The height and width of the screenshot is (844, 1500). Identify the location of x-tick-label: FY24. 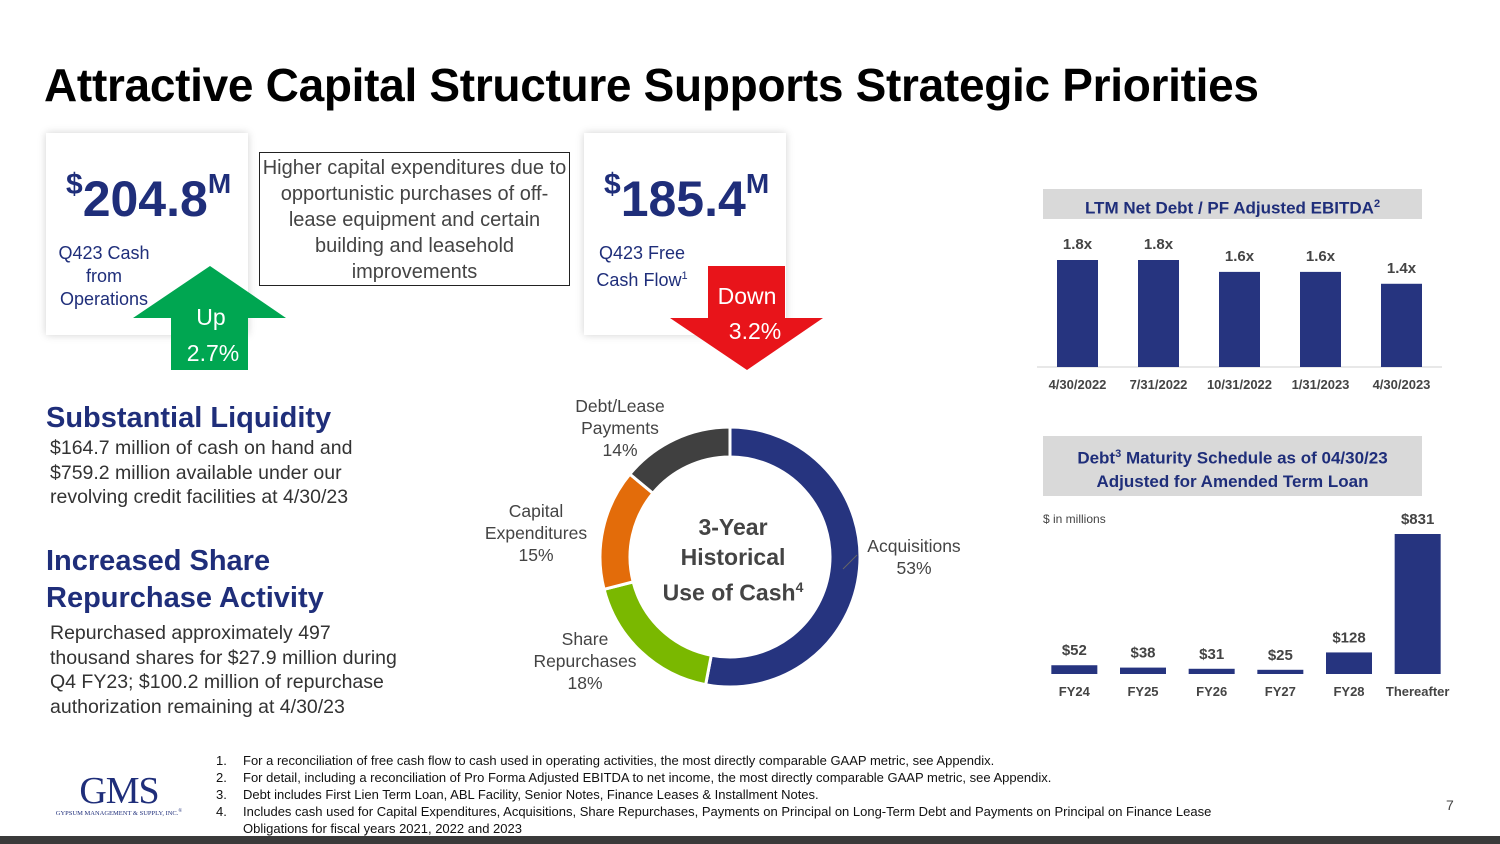
(1075, 691).